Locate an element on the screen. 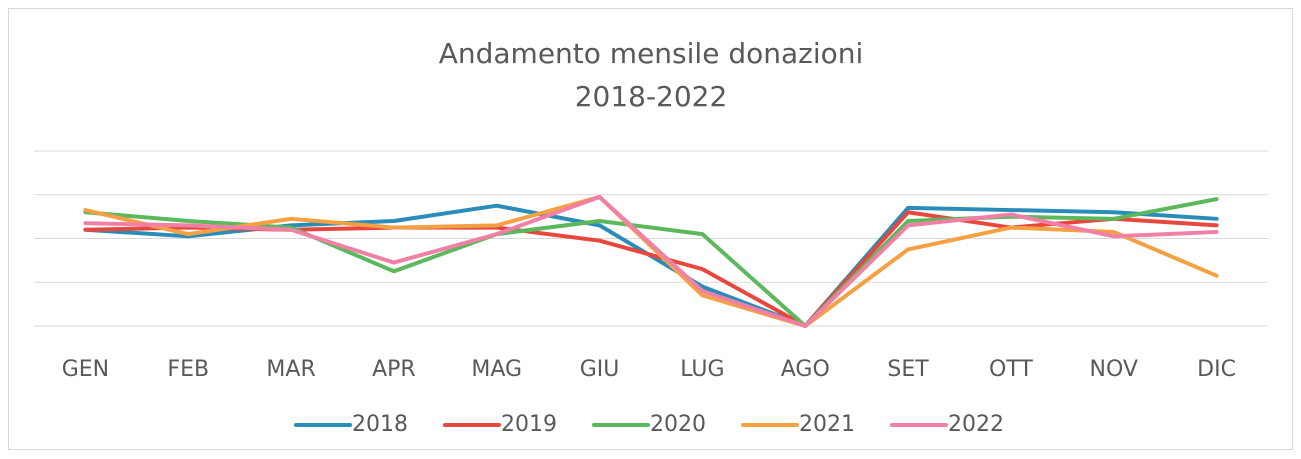 The height and width of the screenshot is (459, 1301). x-tick-label: SET is located at coordinates (908, 369).